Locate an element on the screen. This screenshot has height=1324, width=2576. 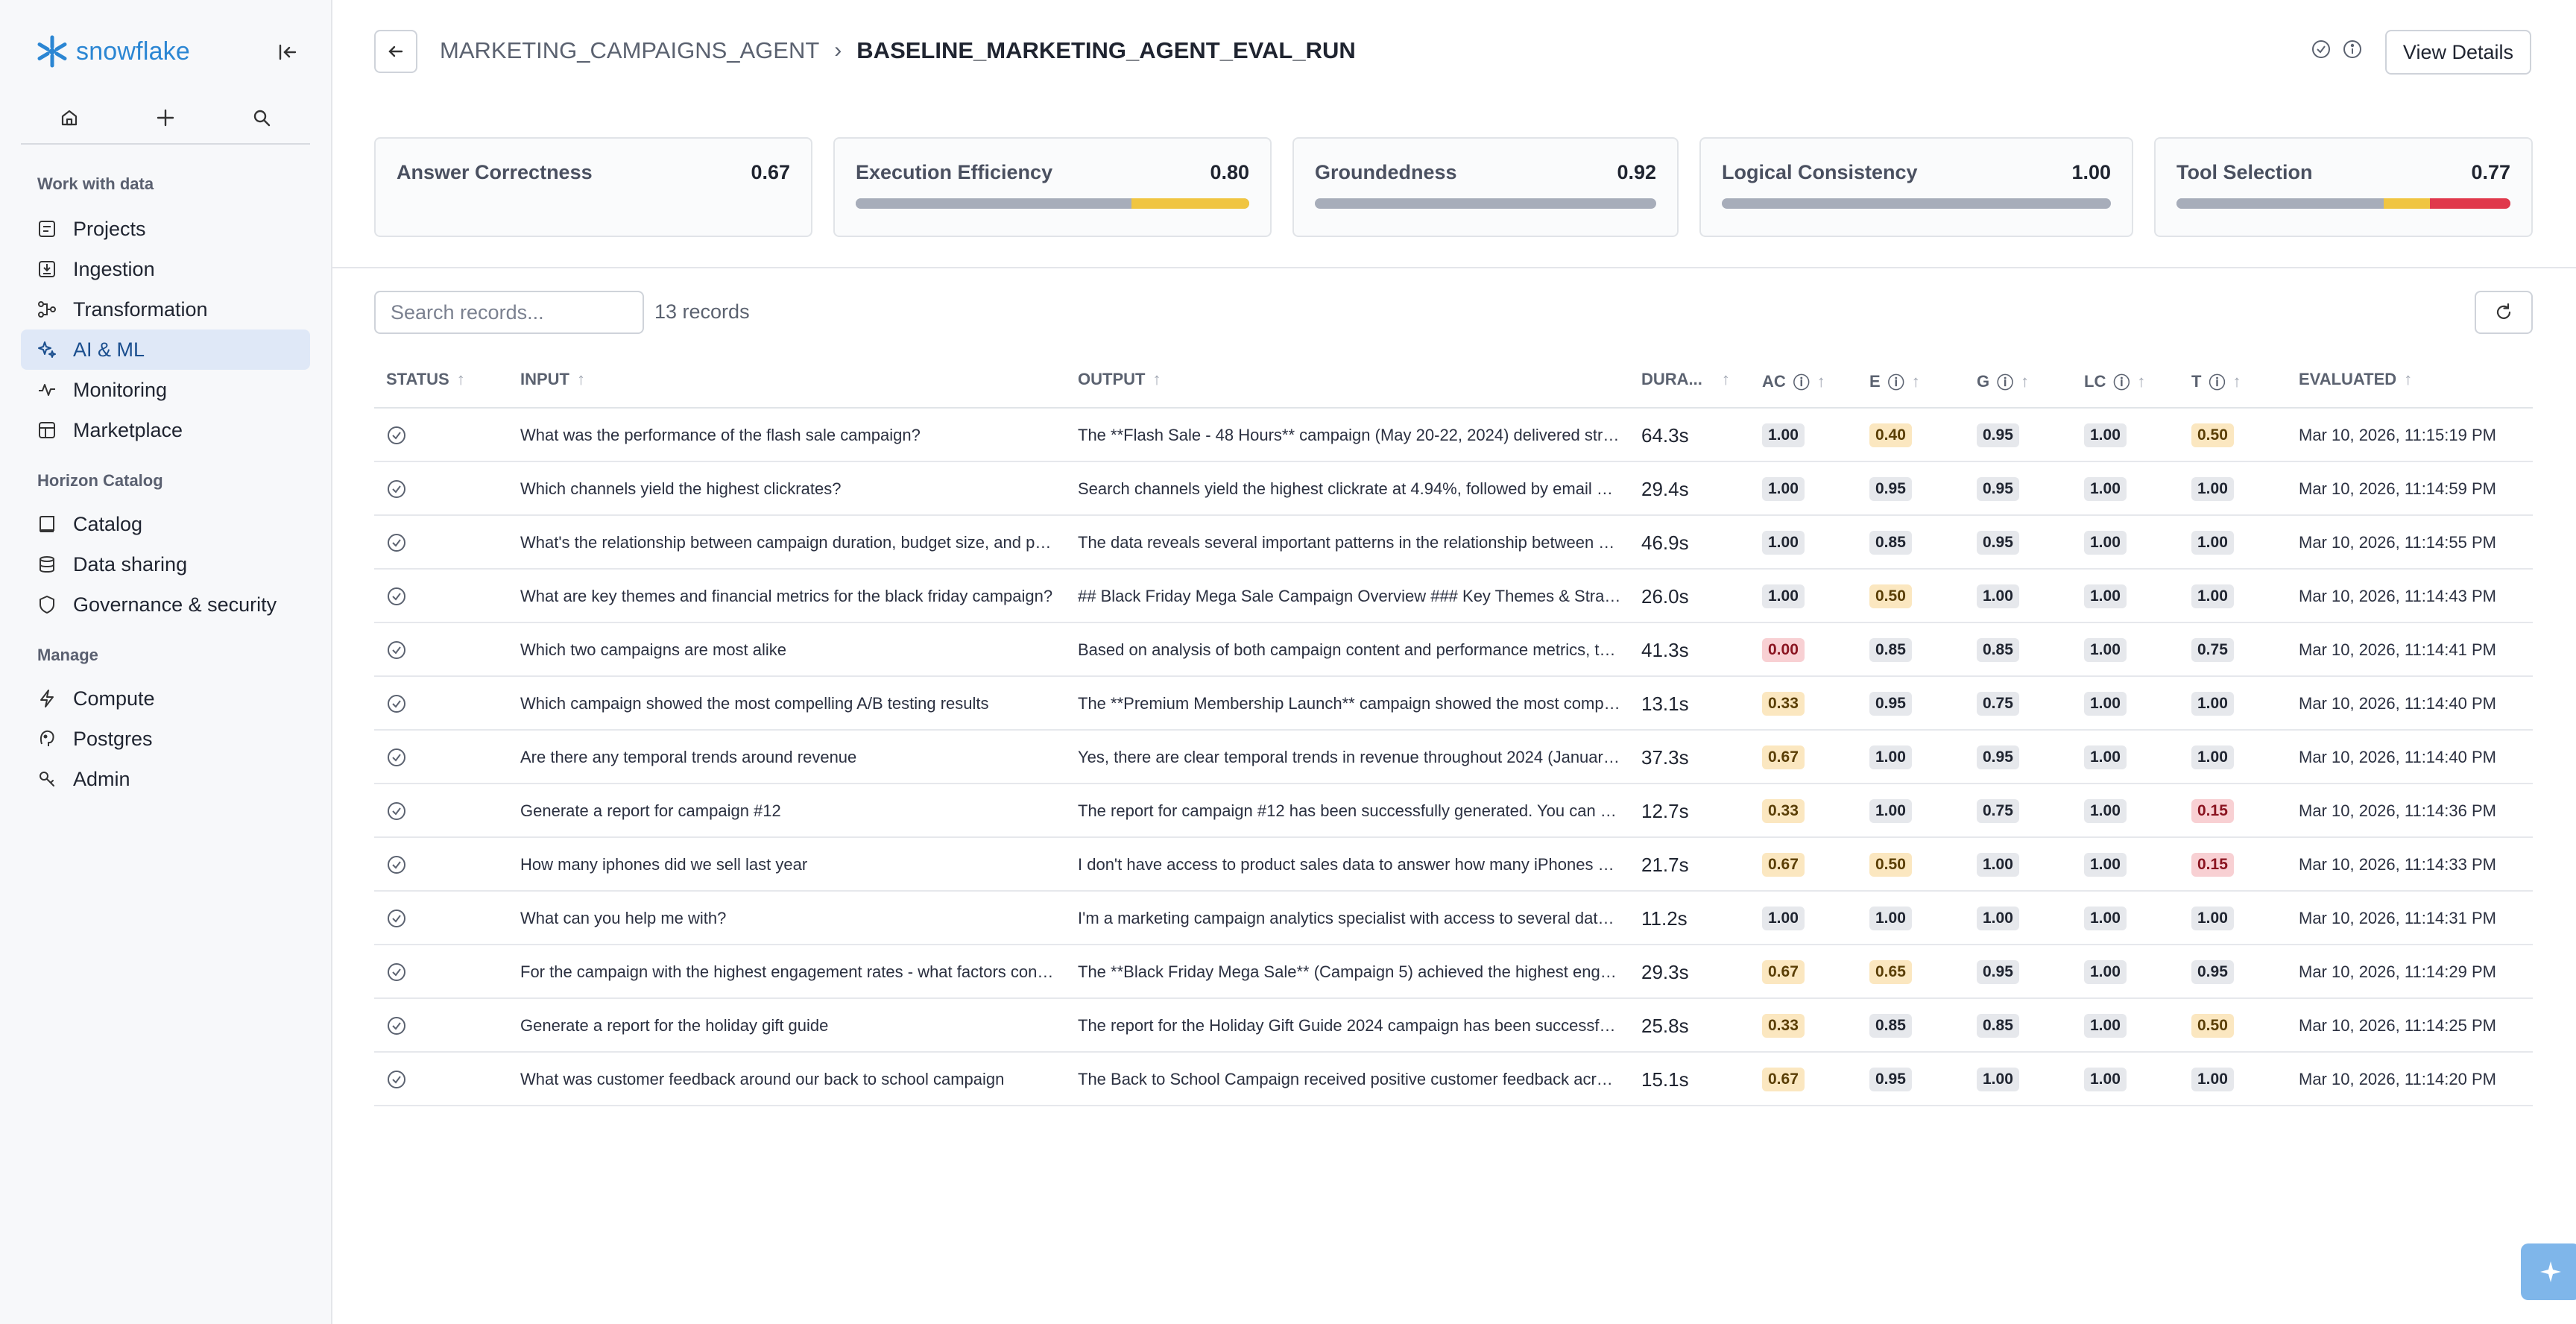
view-details-button: View Details is located at coordinates (2457, 52).